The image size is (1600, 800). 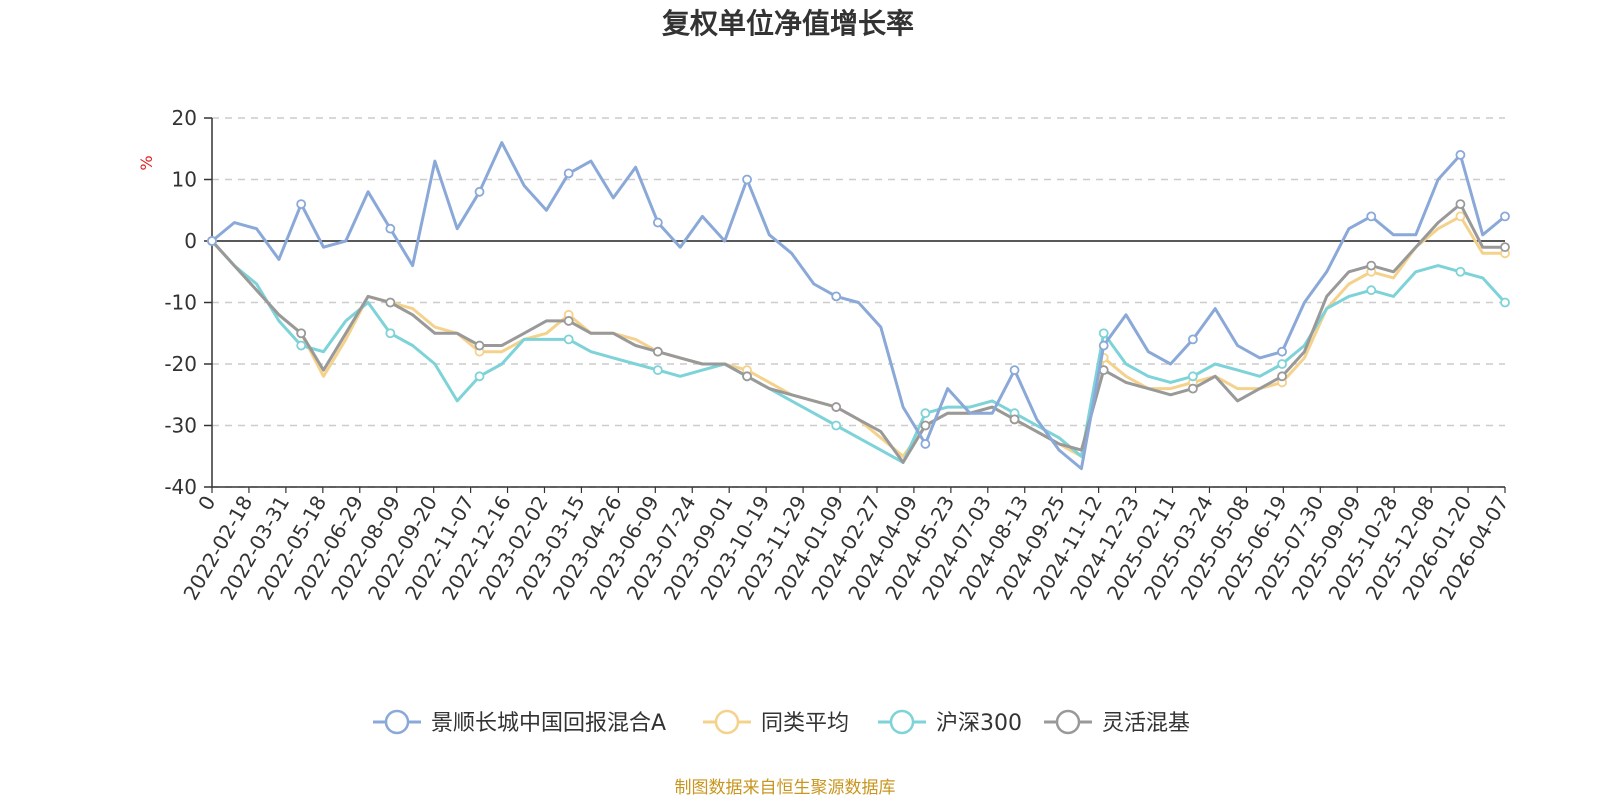 I want to click on y-axis: 20 10 0 -10 -20 -30 -40, so click(x=188, y=302).